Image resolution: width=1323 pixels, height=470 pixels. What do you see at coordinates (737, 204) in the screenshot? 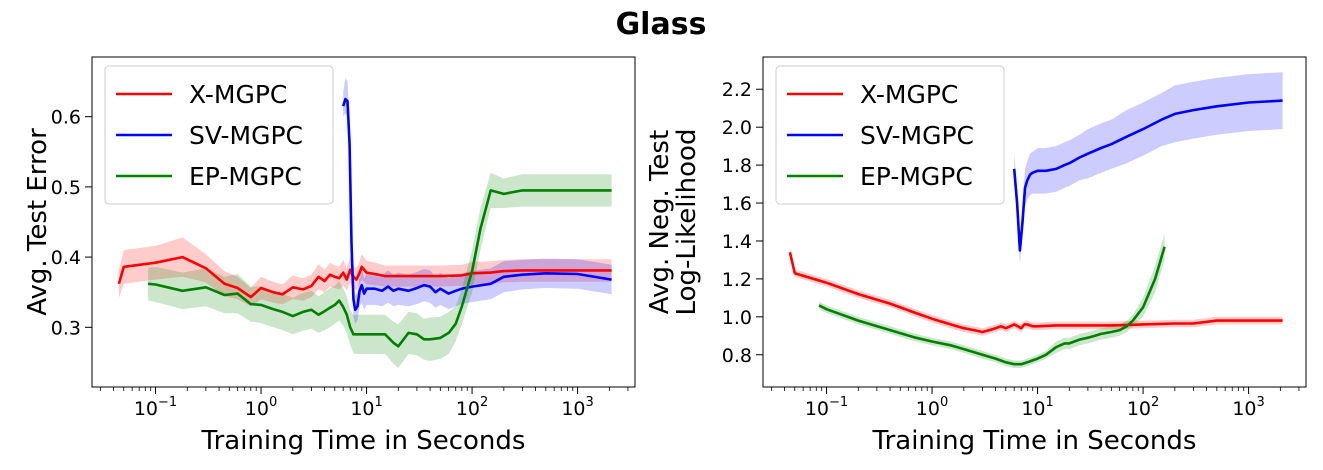
I see `y-tick-label: 1.6` at bounding box center [737, 204].